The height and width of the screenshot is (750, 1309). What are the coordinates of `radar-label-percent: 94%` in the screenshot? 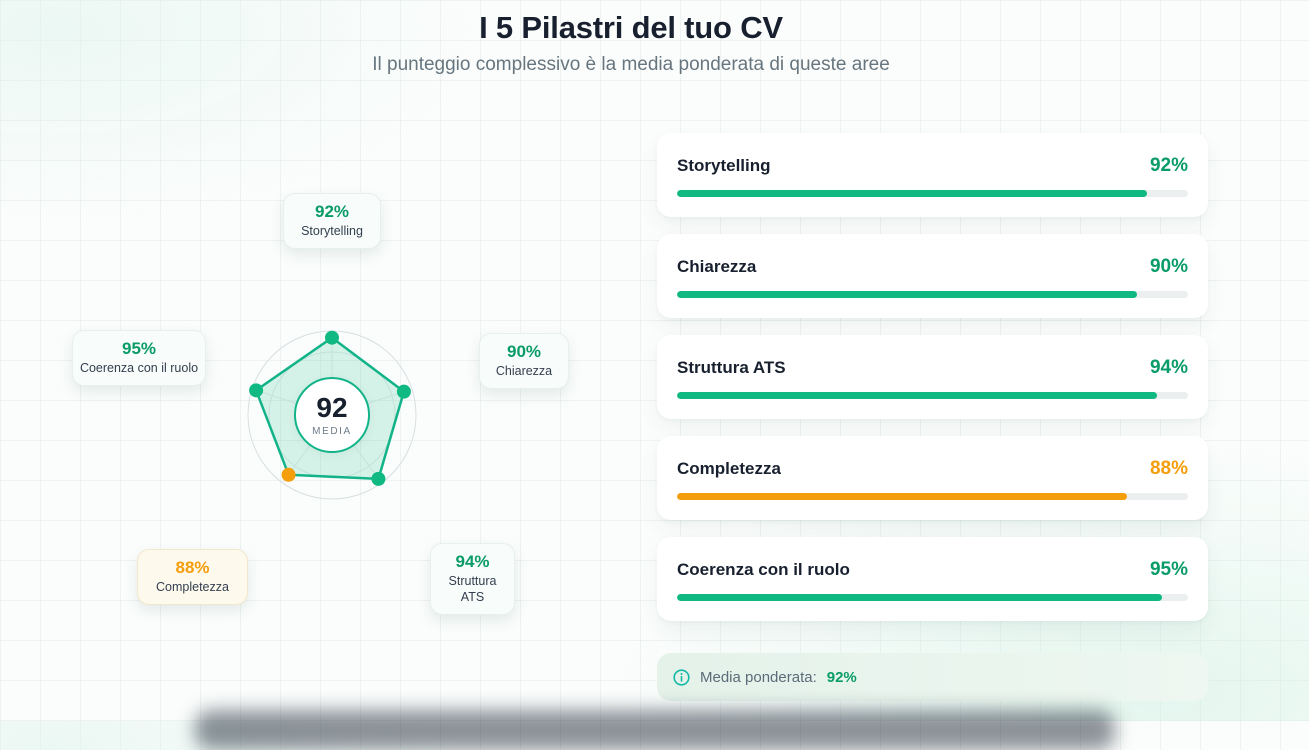 It's located at (472, 561).